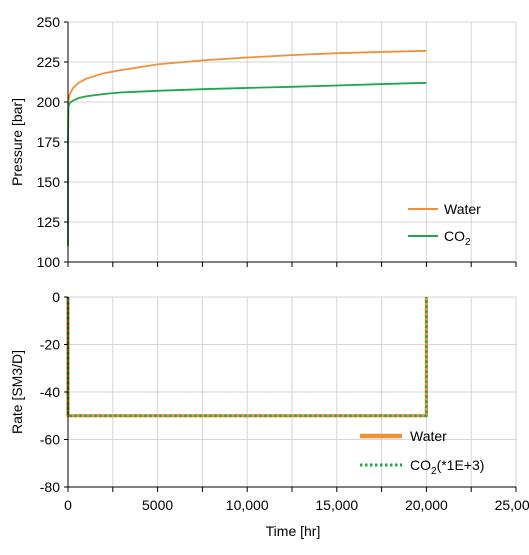 The image size is (529, 555). Describe the element at coordinates (49, 262) in the screenshot. I see `y-tick-label: 100` at that location.